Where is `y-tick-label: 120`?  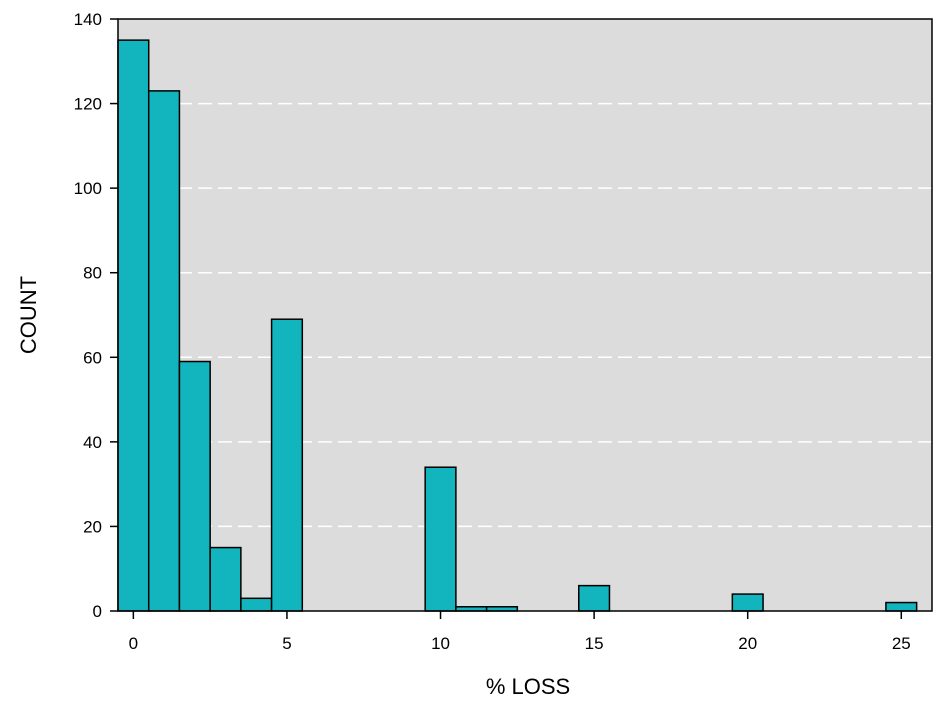 y-tick-label: 120 is located at coordinates (88, 104).